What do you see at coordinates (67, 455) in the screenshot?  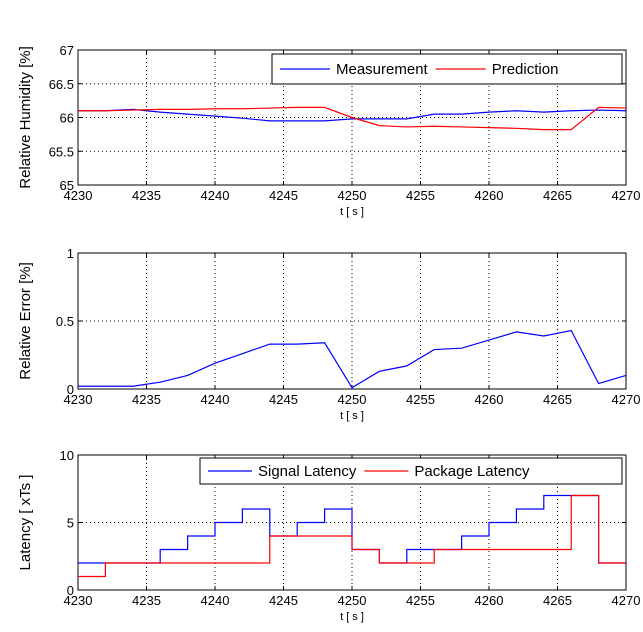 I see `y-tick-label: 10` at bounding box center [67, 455].